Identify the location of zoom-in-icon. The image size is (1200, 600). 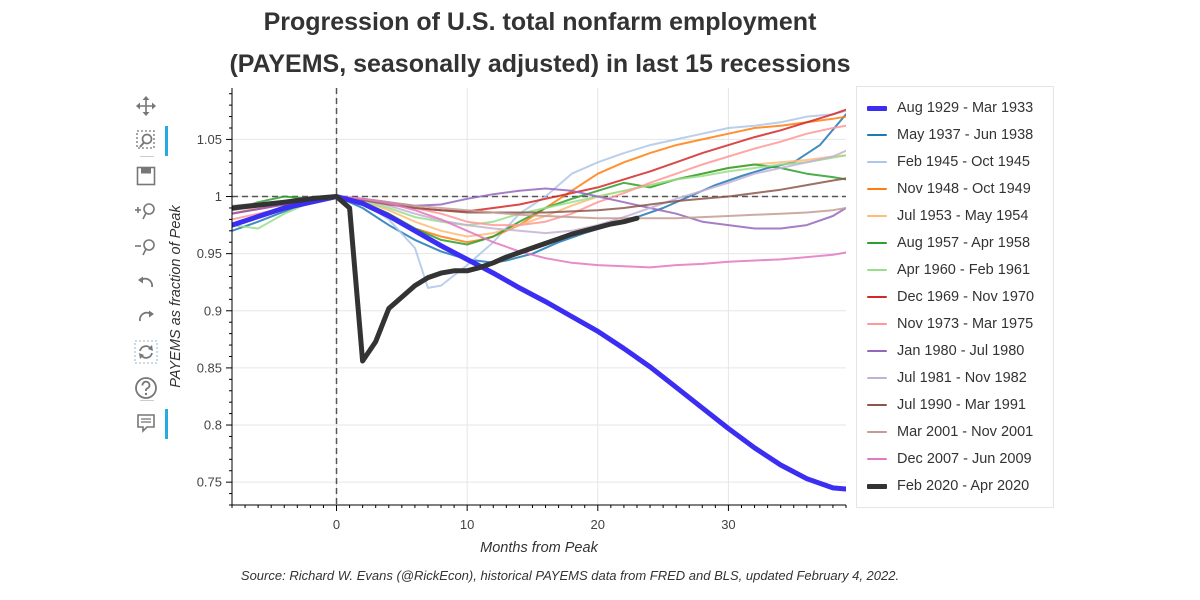
(146, 212).